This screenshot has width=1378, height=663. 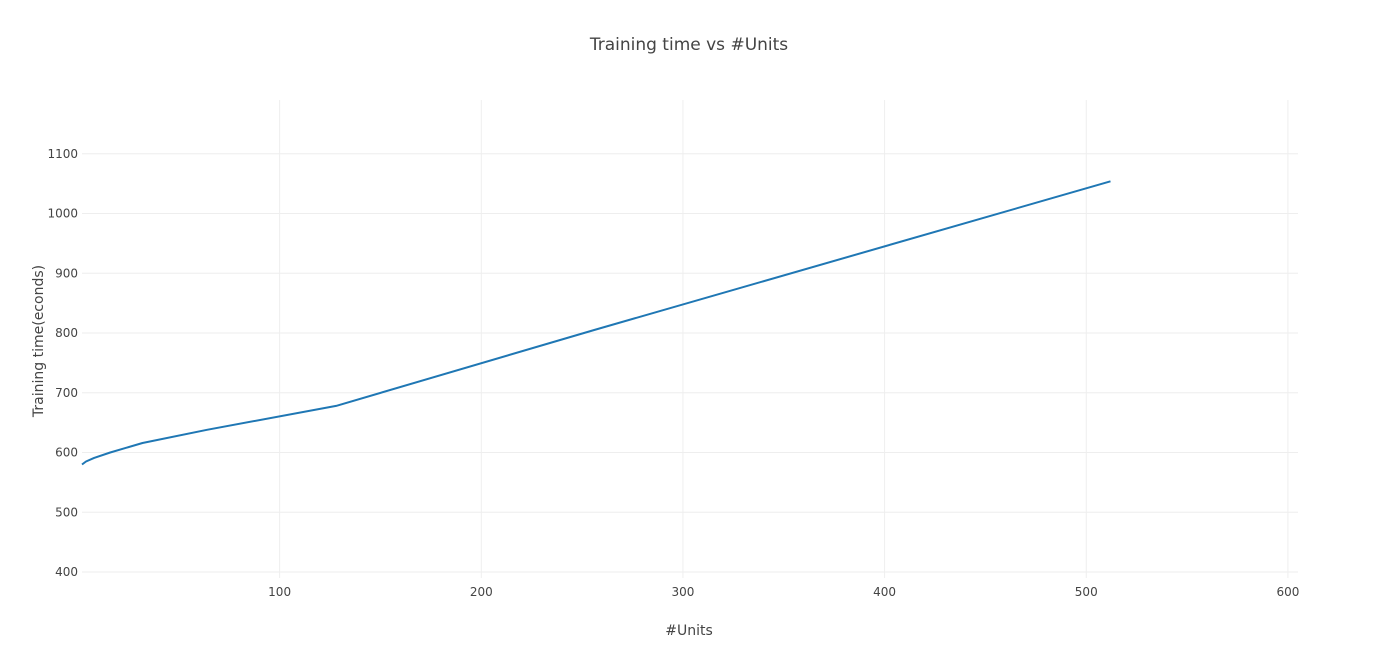 I want to click on x-axis-ticks: 100 200 300 400 500 600, so click(x=783, y=592).